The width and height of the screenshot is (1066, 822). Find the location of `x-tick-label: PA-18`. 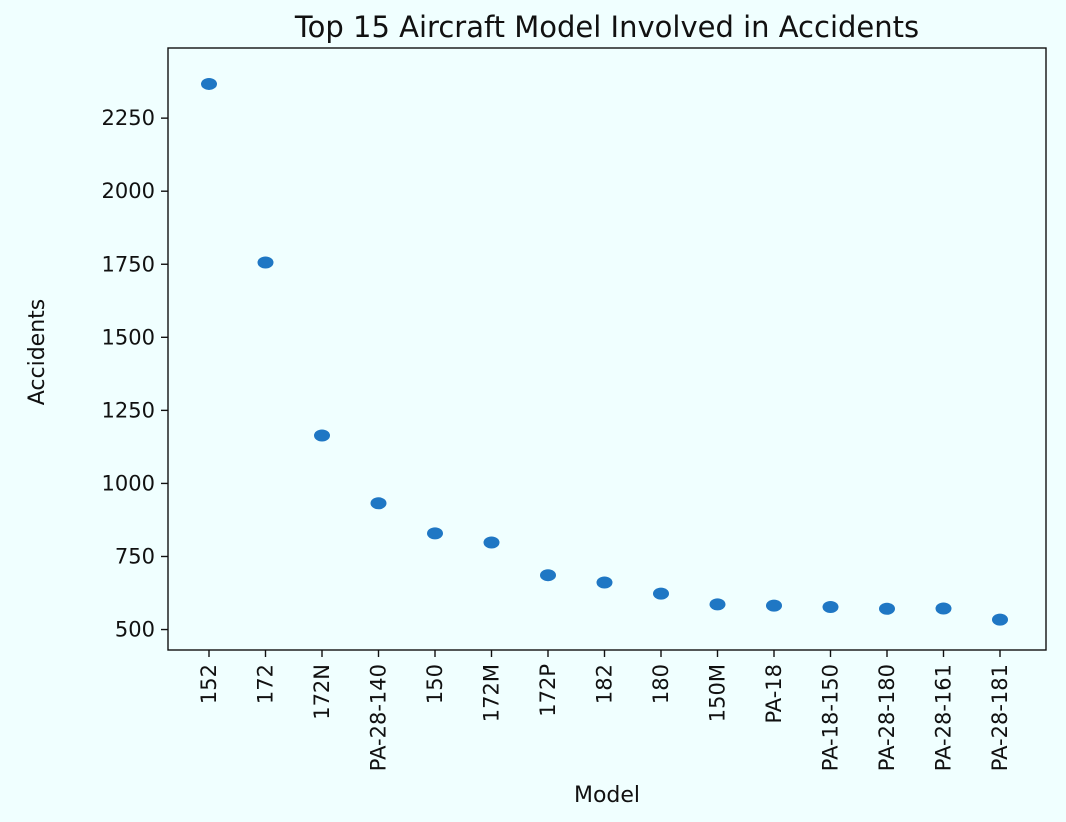

x-tick-label: PA-18 is located at coordinates (774, 694).